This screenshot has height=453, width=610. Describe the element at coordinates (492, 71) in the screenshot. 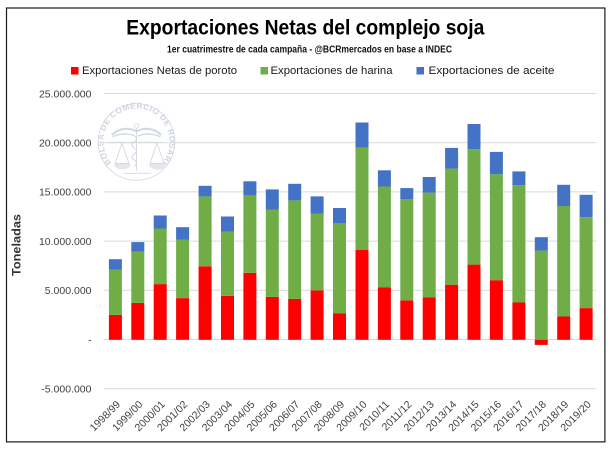

I see `svg-text: Exportaciones de aceite` at that location.